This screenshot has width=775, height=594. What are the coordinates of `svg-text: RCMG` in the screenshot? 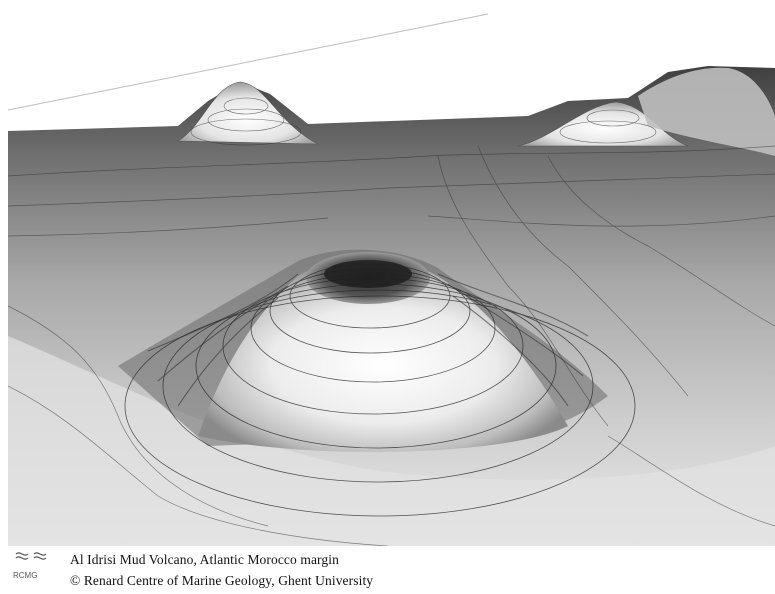 It's located at (25, 575).